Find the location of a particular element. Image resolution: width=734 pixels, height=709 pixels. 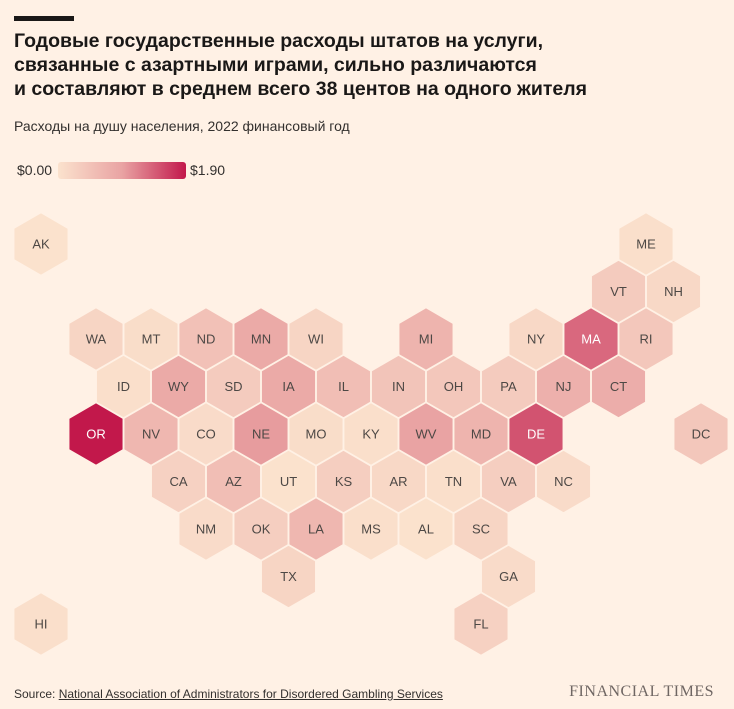

hex-state-fl: FL is located at coordinates (481, 624).